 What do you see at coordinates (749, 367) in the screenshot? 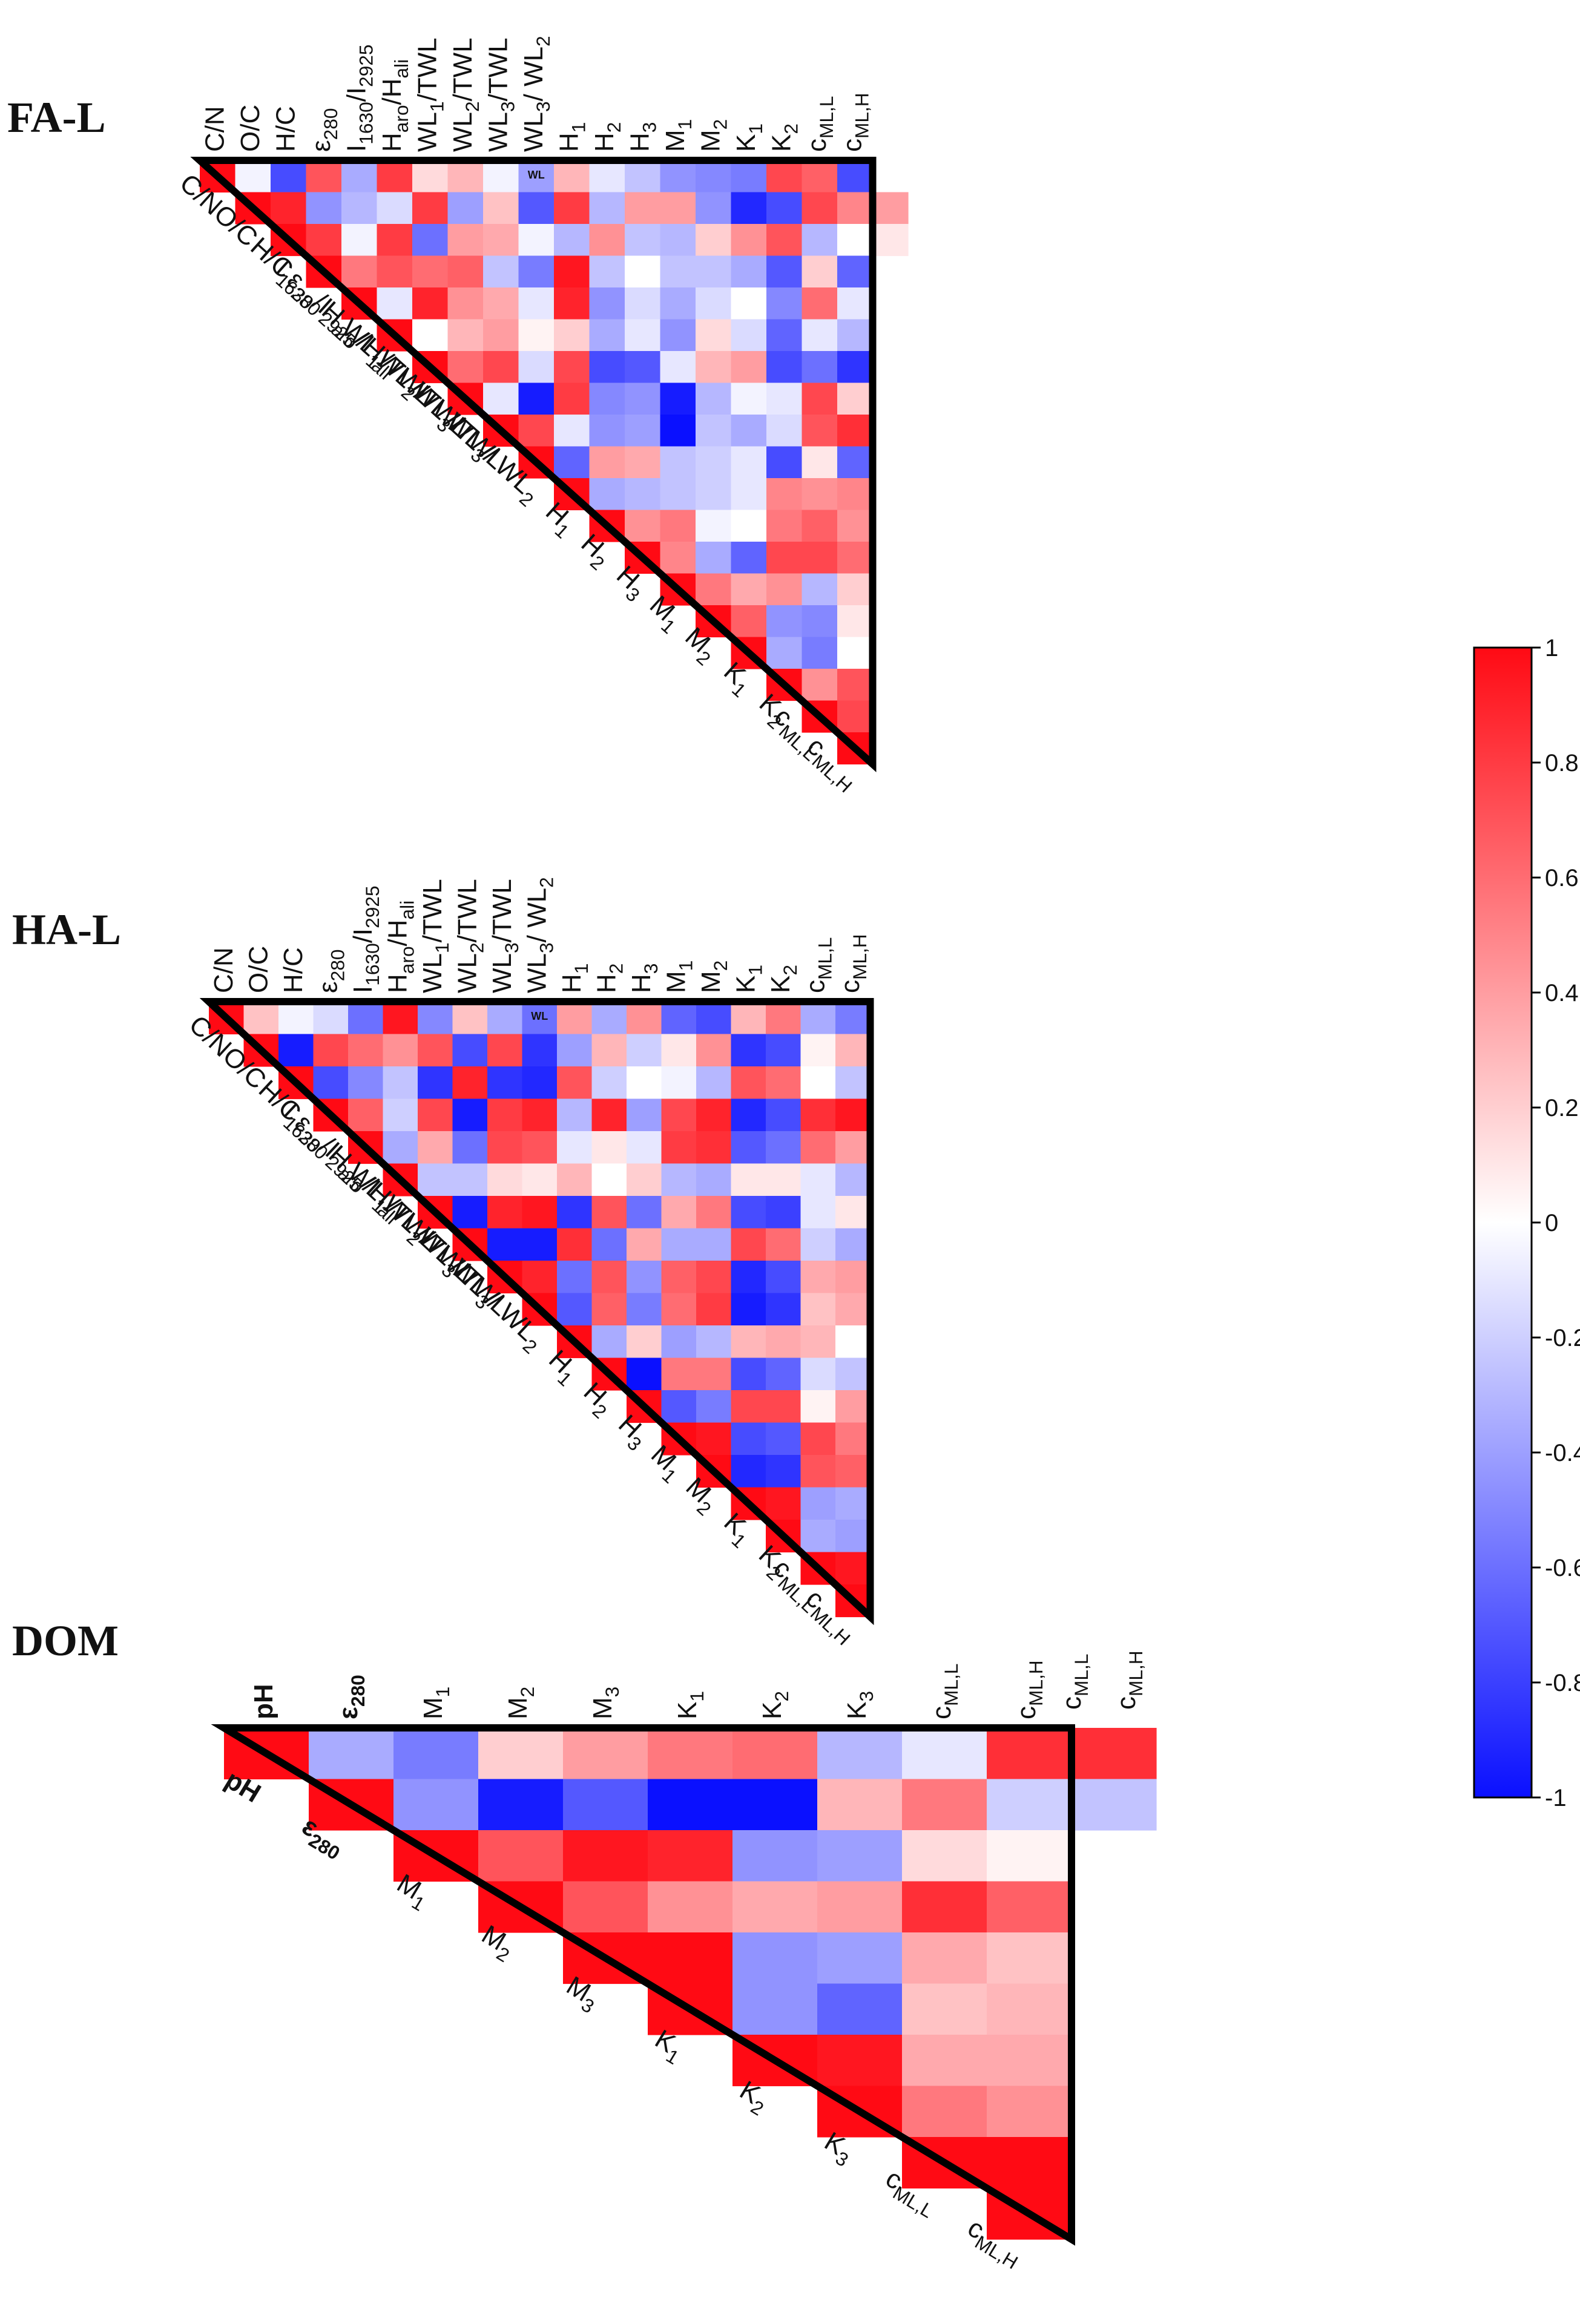
I see `fa-l-cell-r6-c15` at bounding box center [749, 367].